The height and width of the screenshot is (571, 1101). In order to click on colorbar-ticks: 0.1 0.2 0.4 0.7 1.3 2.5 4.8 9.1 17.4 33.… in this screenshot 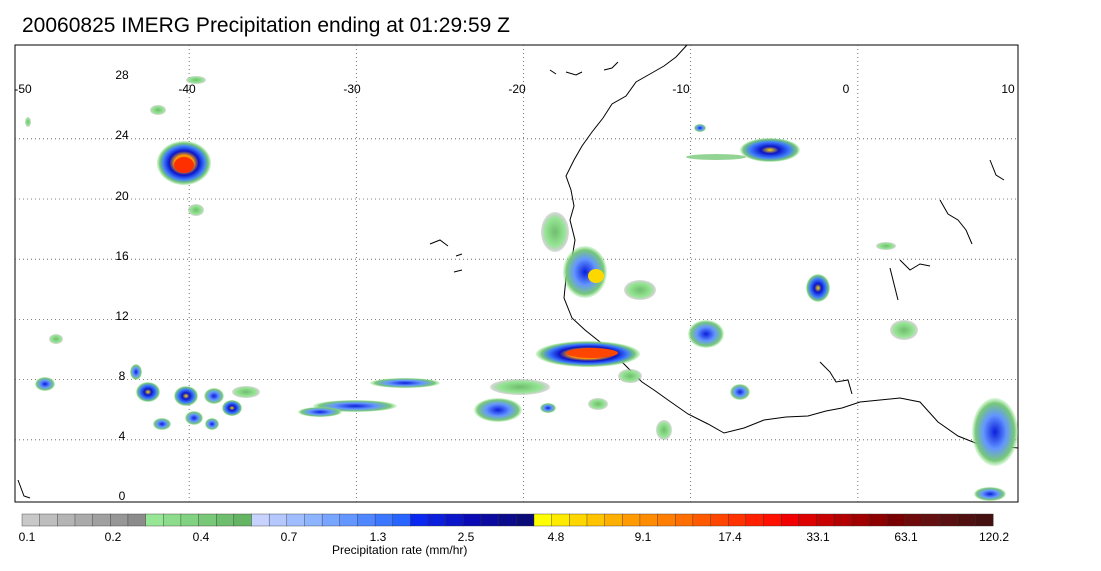, I will do `click(514, 537)`.